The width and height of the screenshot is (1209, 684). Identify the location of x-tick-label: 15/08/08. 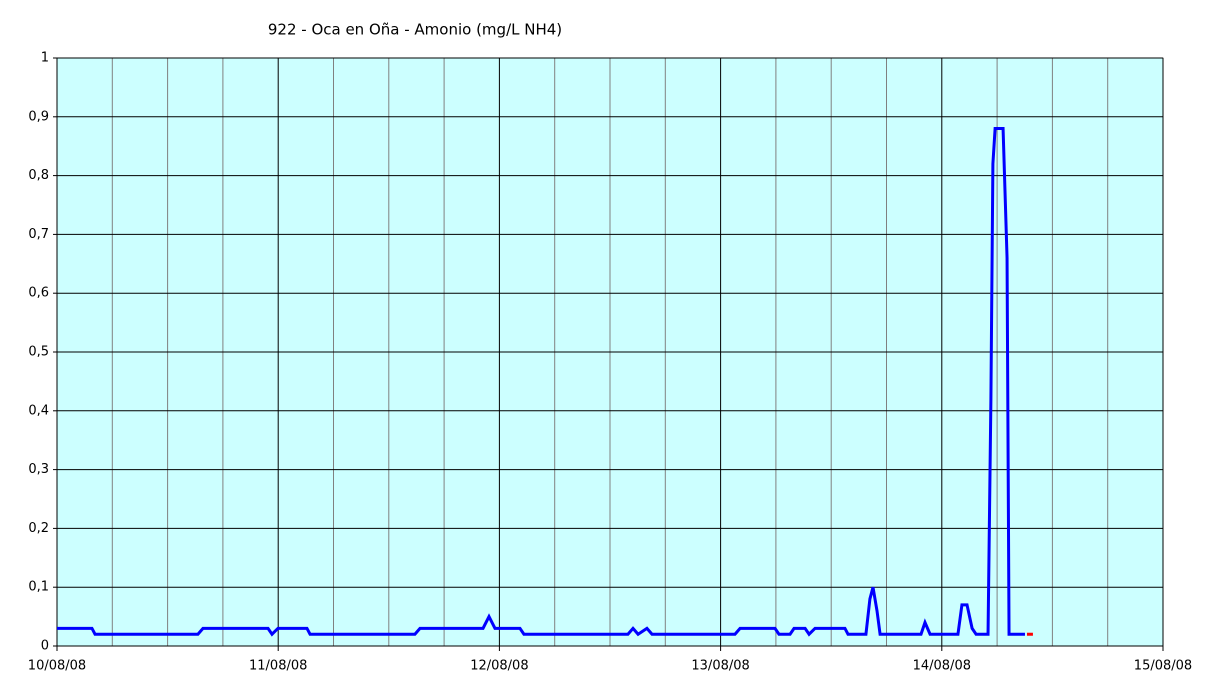
(1163, 666).